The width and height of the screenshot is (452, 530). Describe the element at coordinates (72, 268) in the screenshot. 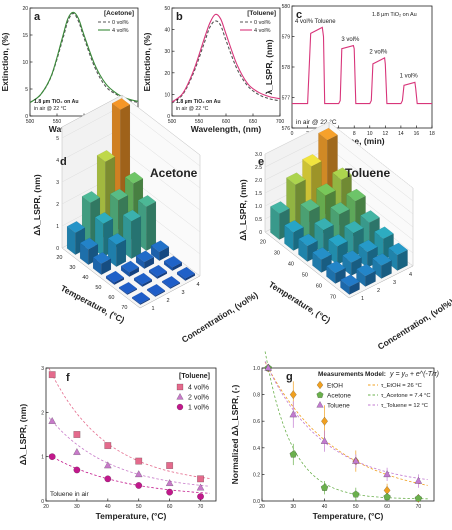

I see `temp-tick-label: 30` at that location.